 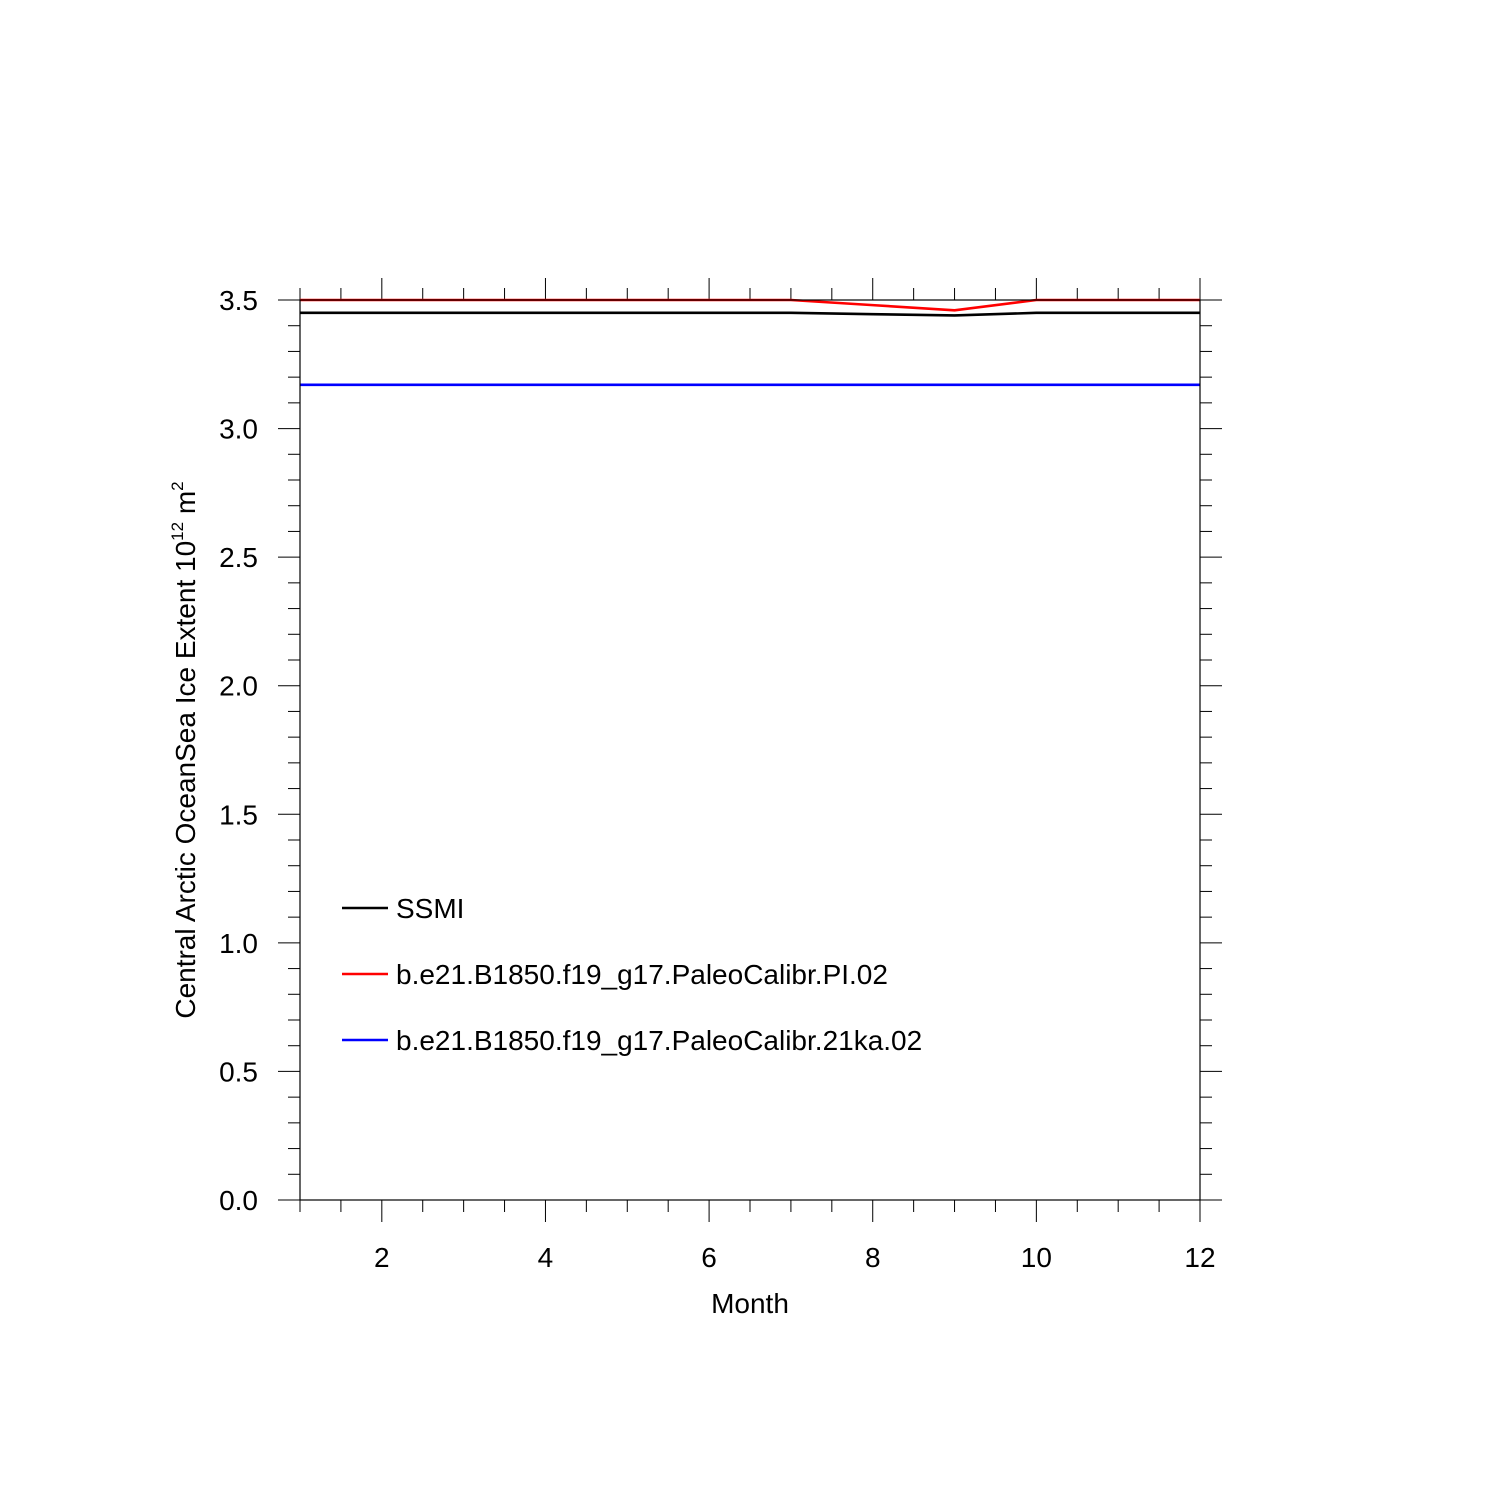 What do you see at coordinates (382, 1257) in the screenshot?
I see `x-tick-label: 2` at bounding box center [382, 1257].